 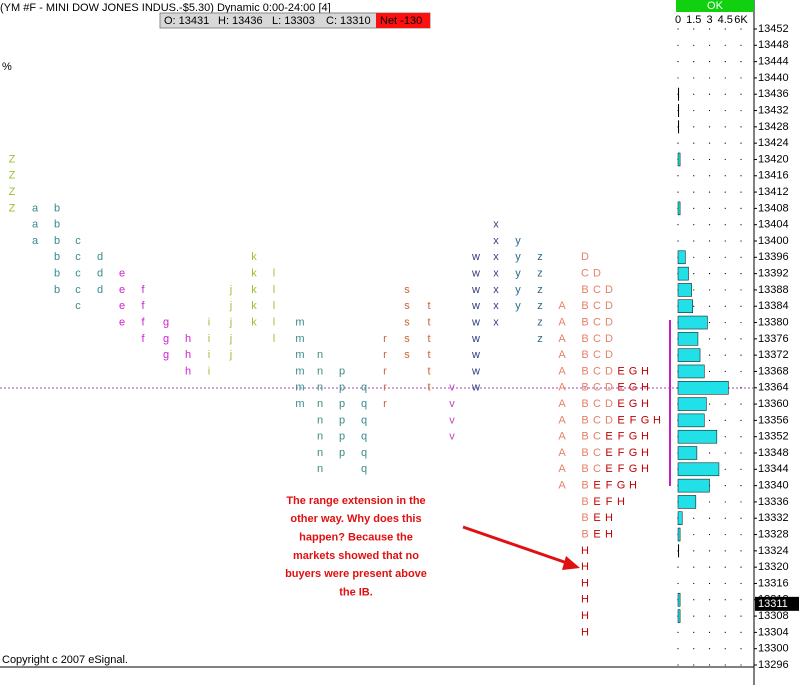 I want to click on close: C: 13310, so click(x=348, y=21).